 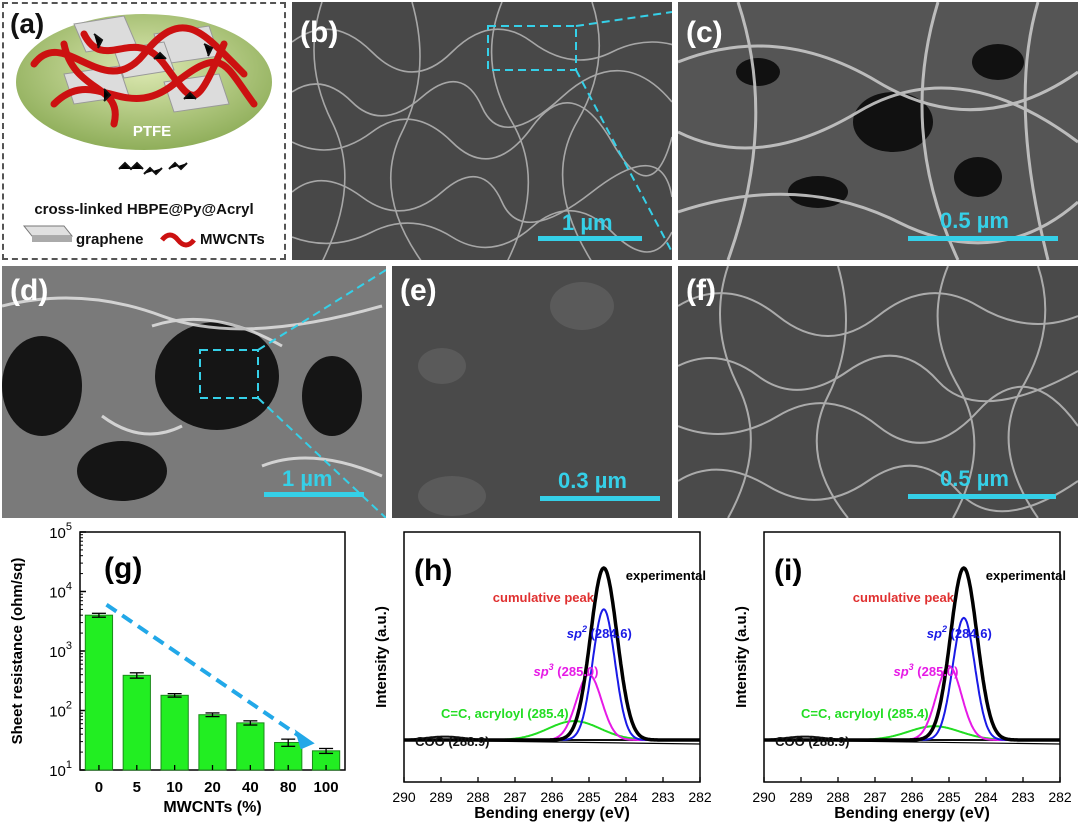 What do you see at coordinates (212, 787) in the screenshot?
I see `x-tick-label-g: 20` at bounding box center [212, 787].